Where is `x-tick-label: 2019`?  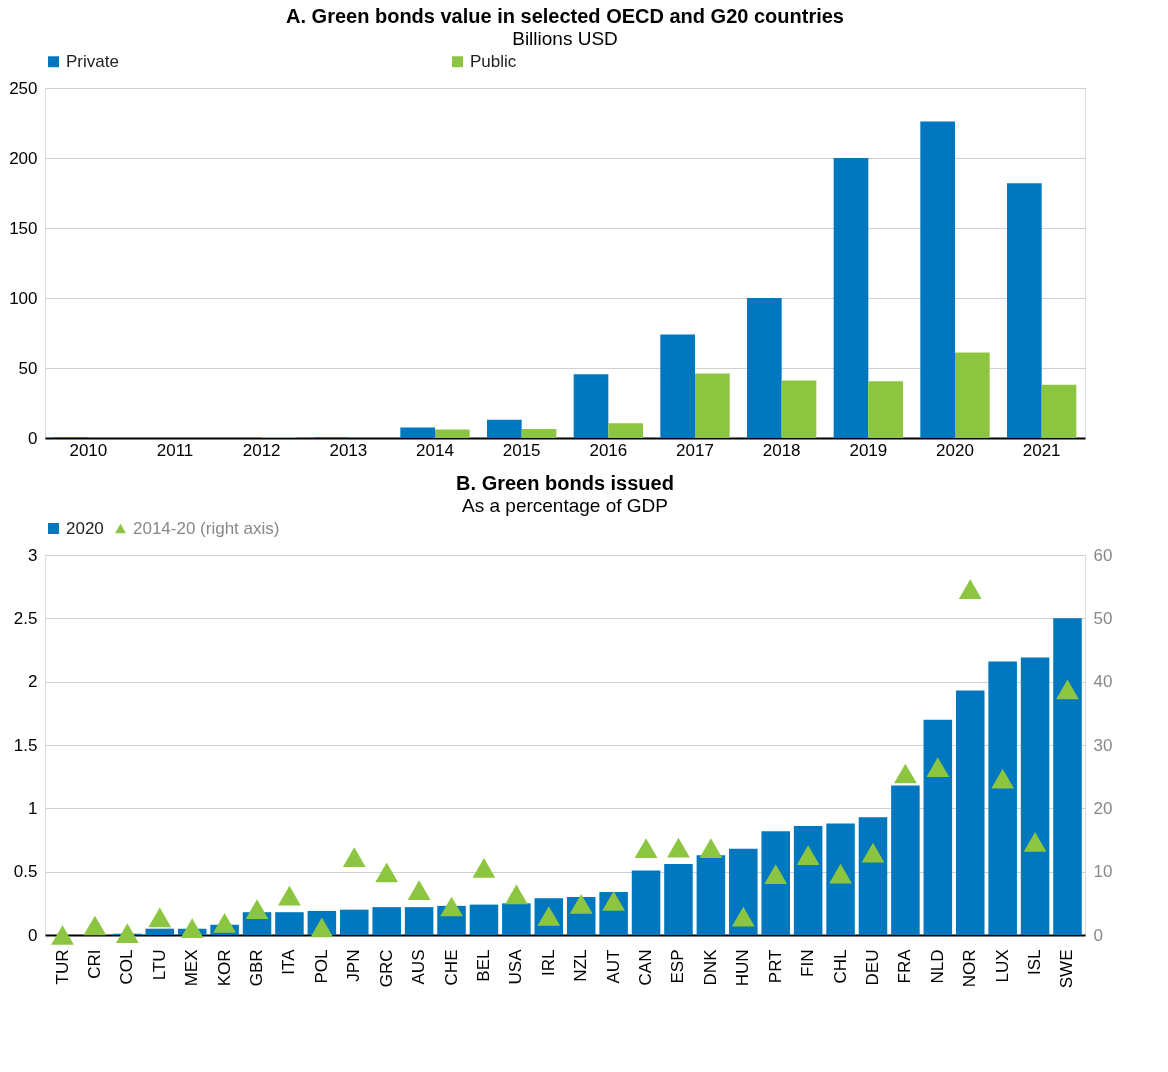 x-tick-label: 2019 is located at coordinates (868, 450).